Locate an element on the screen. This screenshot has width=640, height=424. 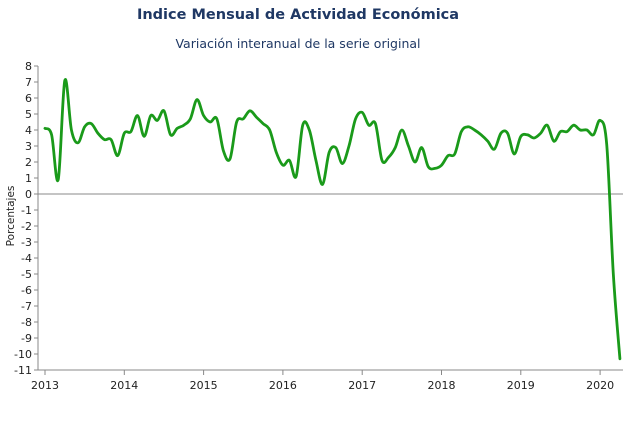
y-tick-label: -8 is located at coordinates (26, 322).